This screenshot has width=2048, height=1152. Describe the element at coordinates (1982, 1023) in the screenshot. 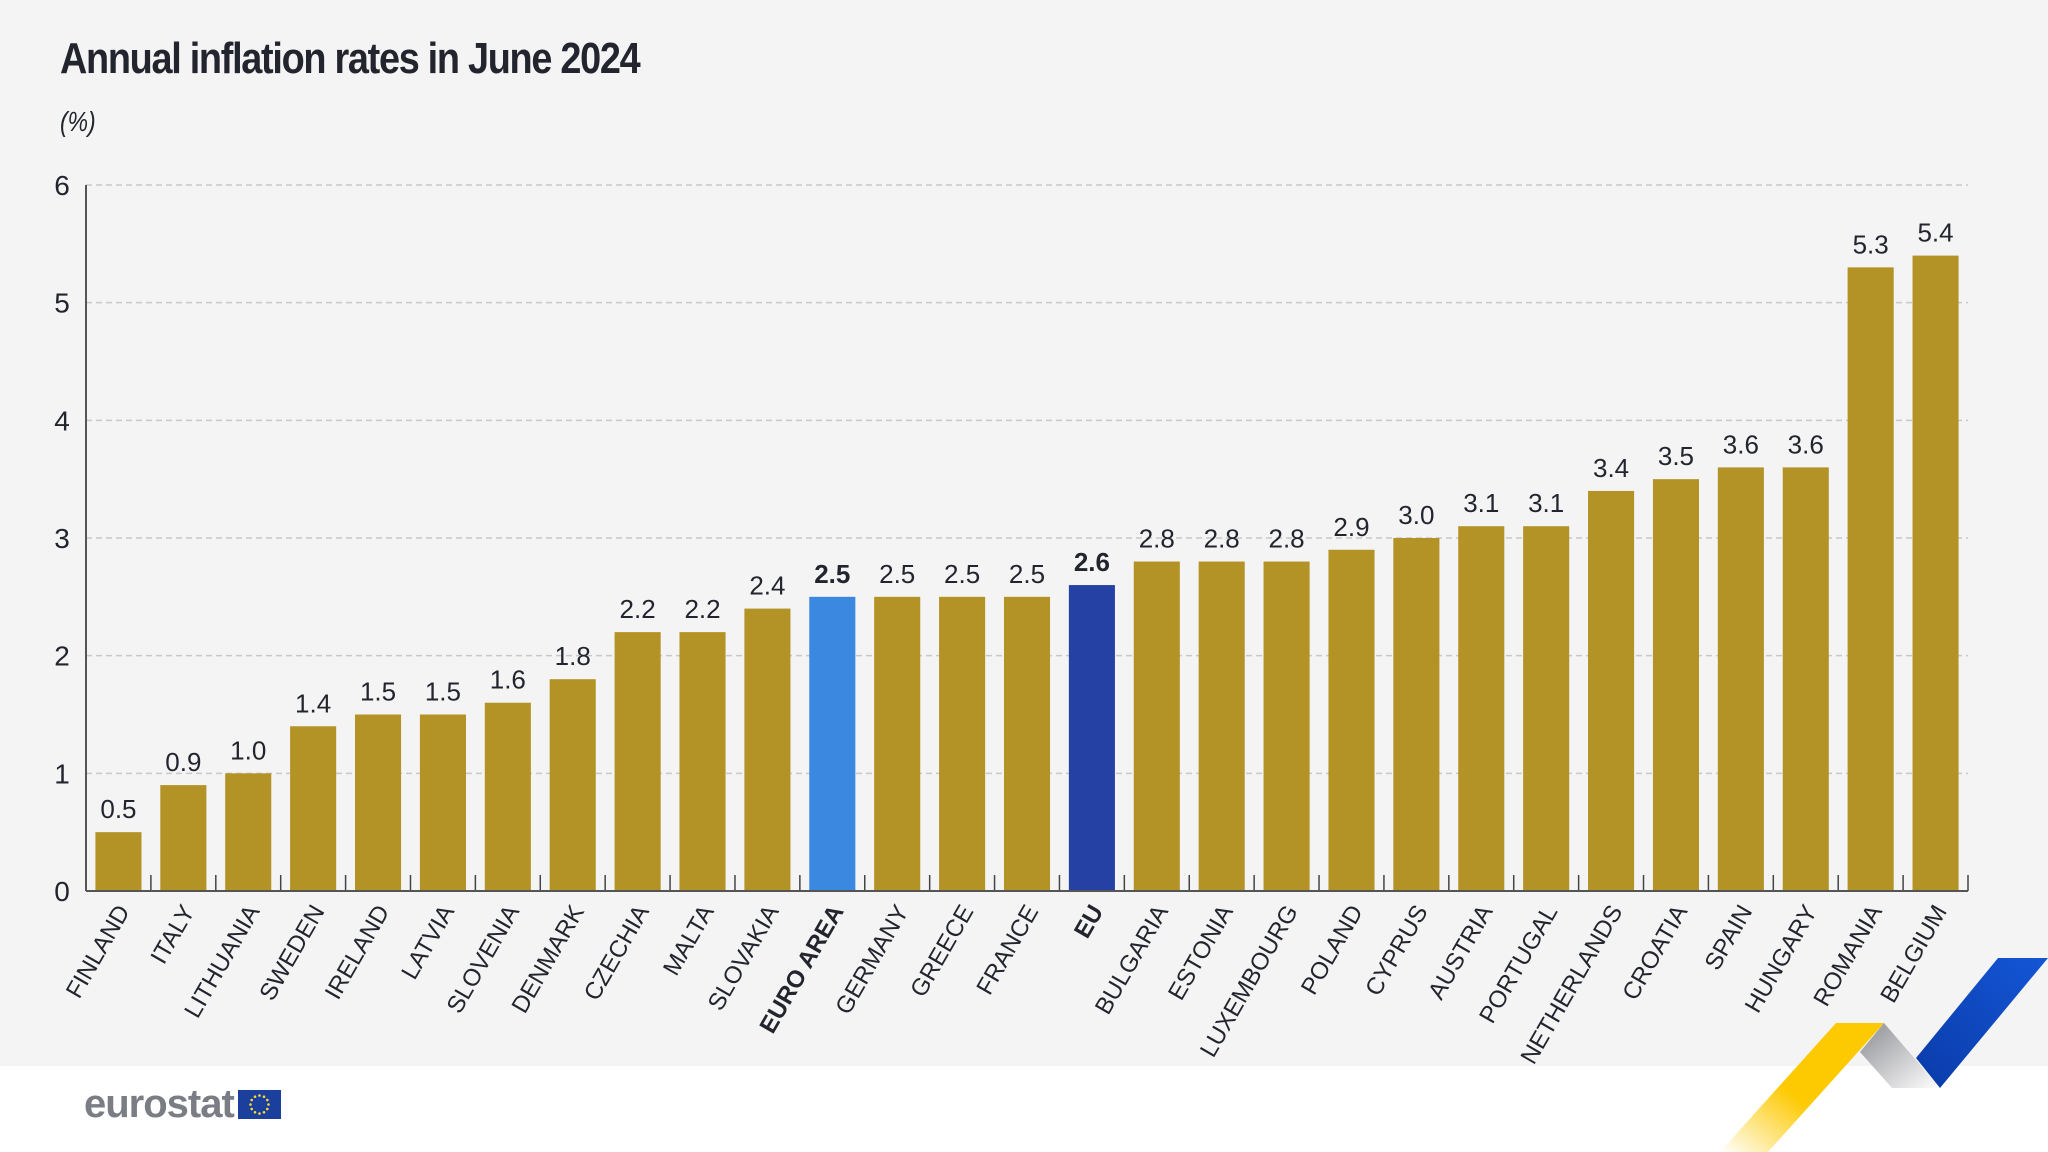

I see `ribbon-blue` at that location.